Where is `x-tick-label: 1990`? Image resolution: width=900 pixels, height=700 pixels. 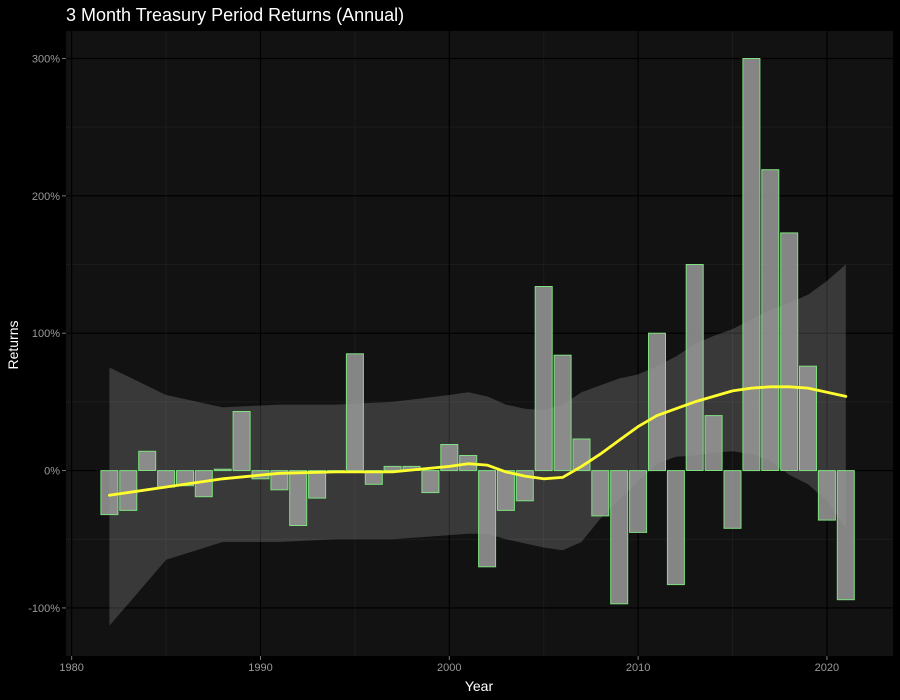 x-tick-label: 1990 is located at coordinates (260, 668).